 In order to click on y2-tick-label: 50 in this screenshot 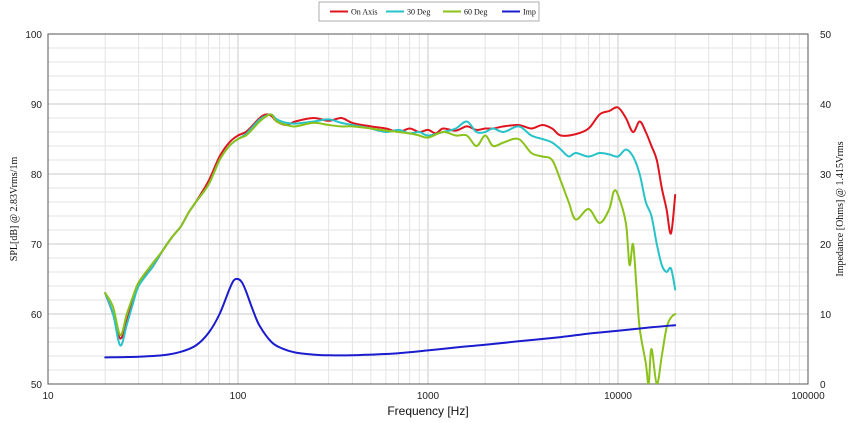, I will do `click(826, 35)`.